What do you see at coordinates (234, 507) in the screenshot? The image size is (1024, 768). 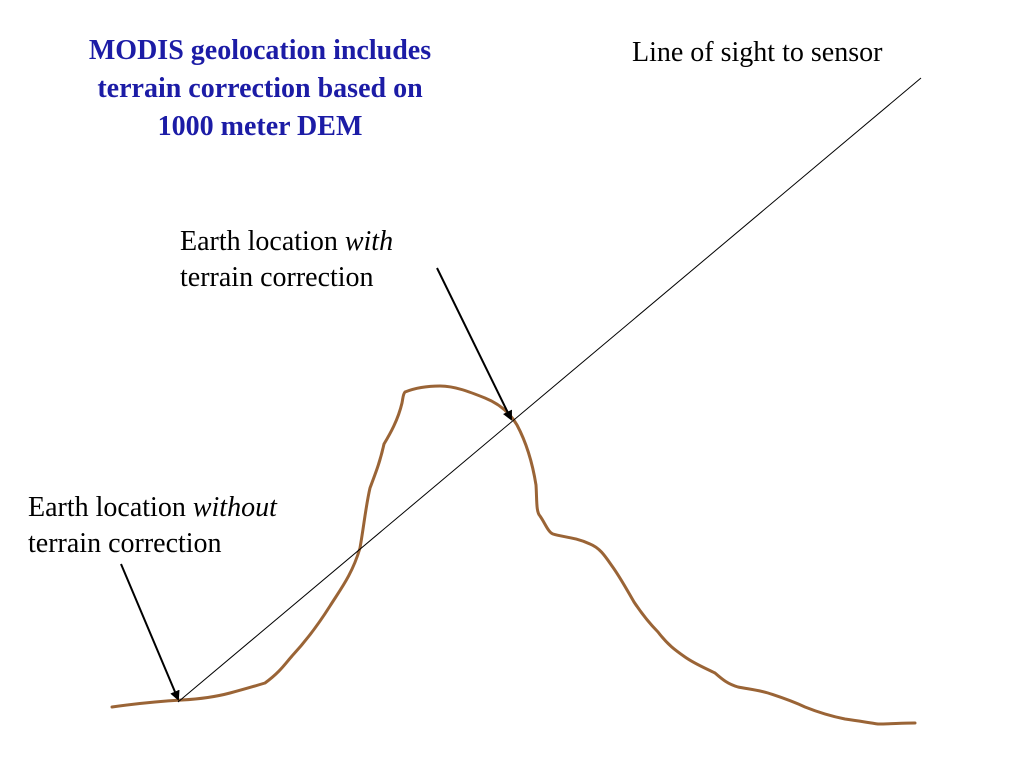 I see `without-emphasis: without` at bounding box center [234, 507].